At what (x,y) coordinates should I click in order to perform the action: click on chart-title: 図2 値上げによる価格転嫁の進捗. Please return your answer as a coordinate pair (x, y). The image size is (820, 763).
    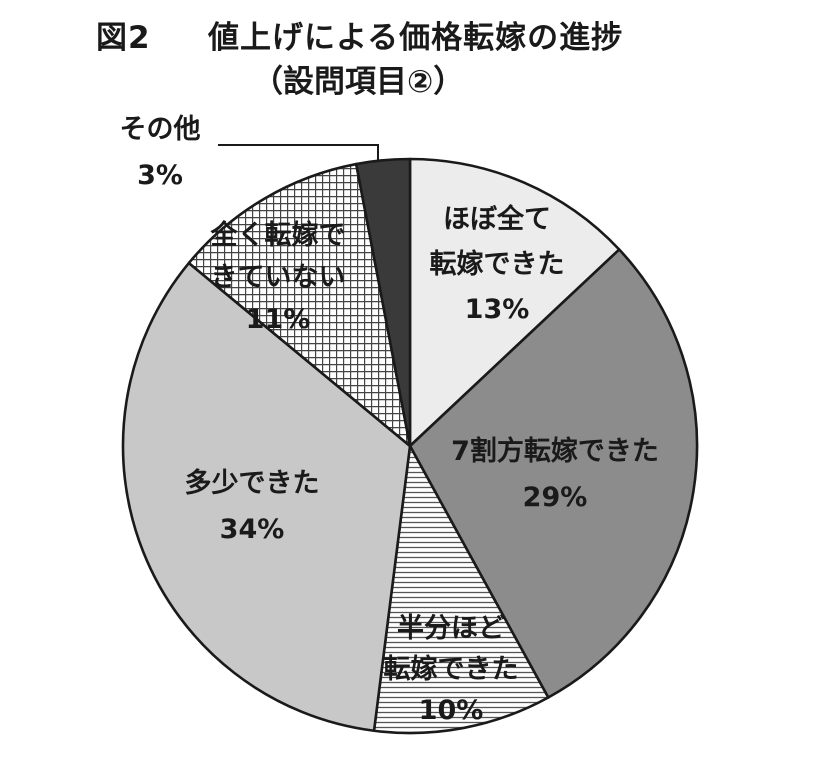
    Looking at the image, I should click on (359, 38).